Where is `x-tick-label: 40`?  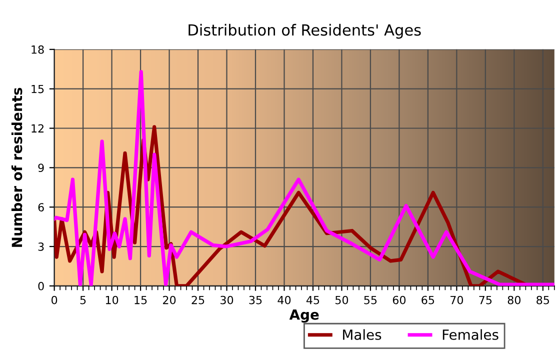
x-tick-label: 40 is located at coordinates (284, 300).